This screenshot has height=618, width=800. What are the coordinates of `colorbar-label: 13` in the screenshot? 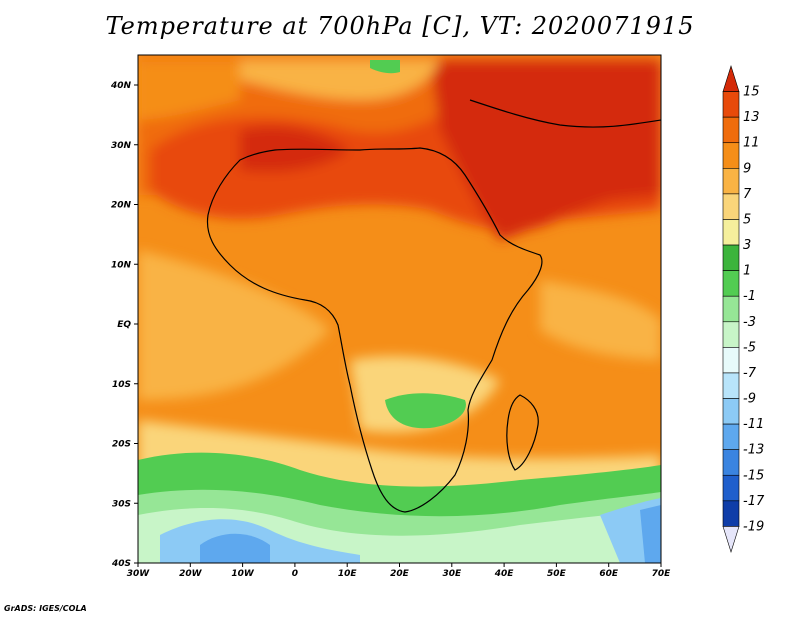 It's located at (751, 117).